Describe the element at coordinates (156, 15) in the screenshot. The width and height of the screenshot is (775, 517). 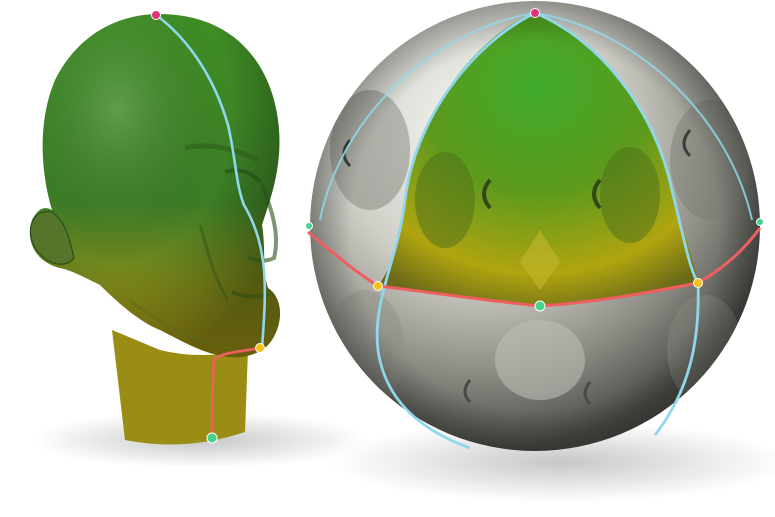
I see `head-top-marker` at that location.